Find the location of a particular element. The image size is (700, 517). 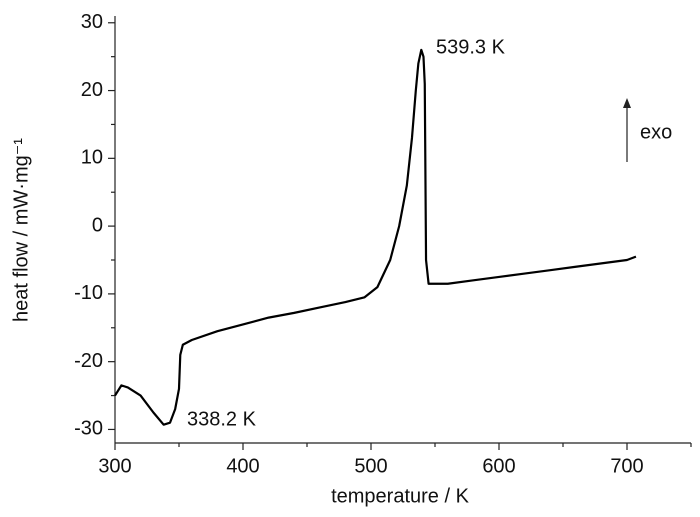

y-axis-title: heat flow / mW·mg⁻¹ is located at coordinates (21, 230).